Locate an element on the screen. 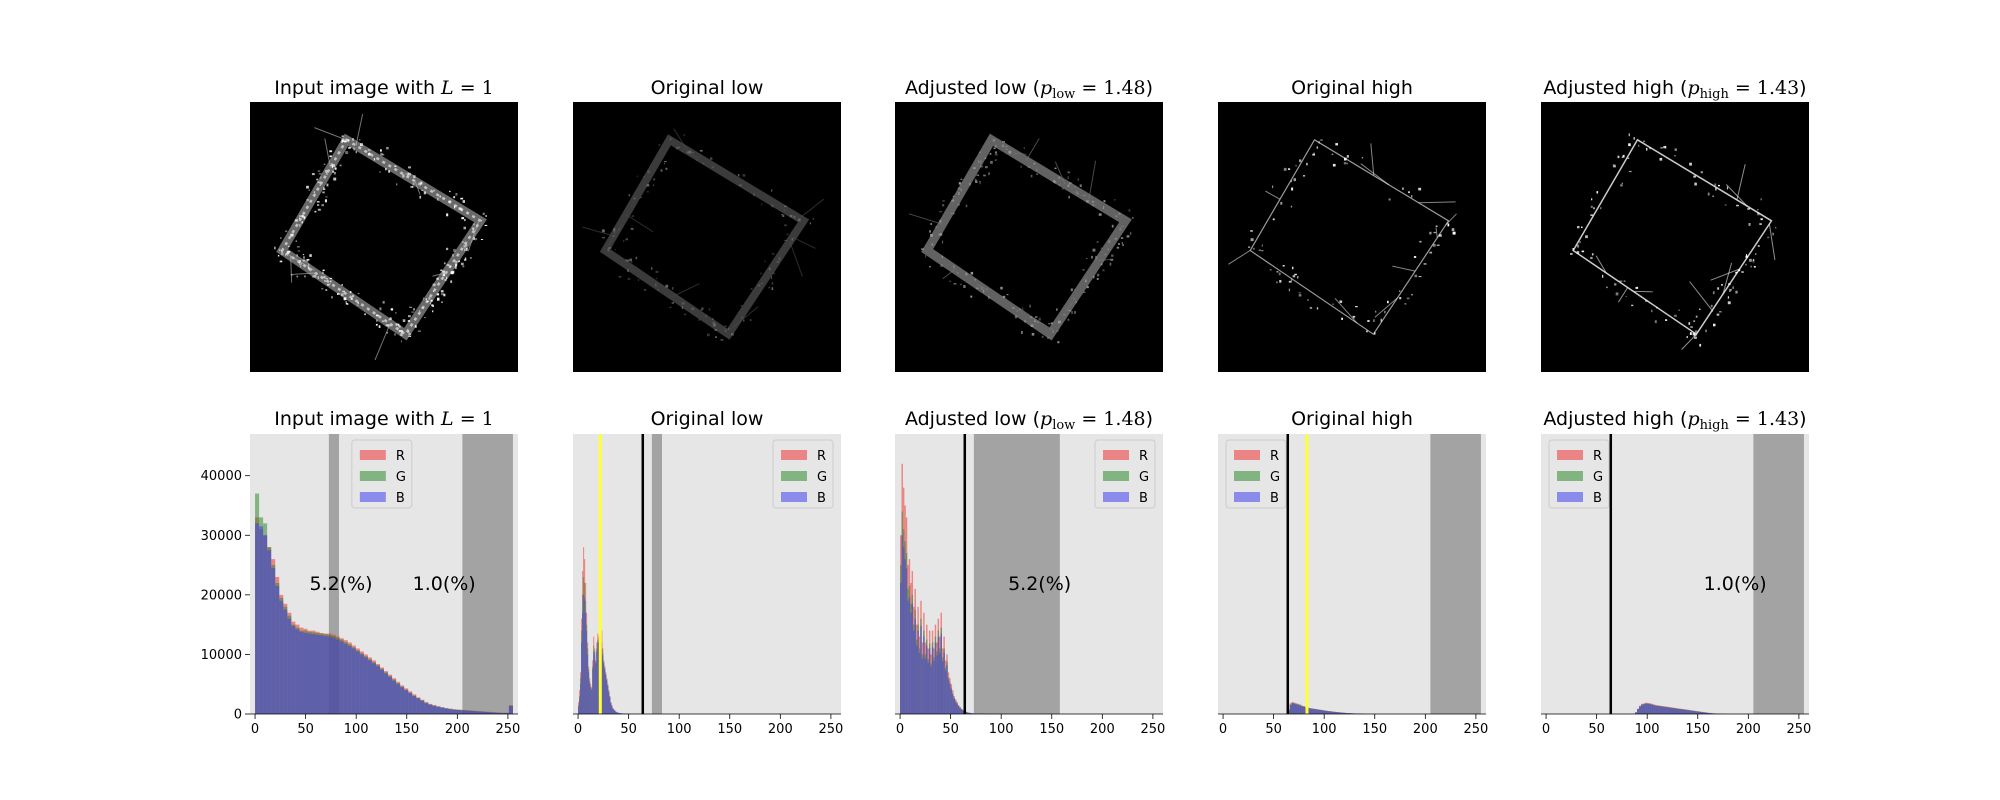 This screenshot has width=2000, height=800. title-math-value: = 1 is located at coordinates (474, 419).